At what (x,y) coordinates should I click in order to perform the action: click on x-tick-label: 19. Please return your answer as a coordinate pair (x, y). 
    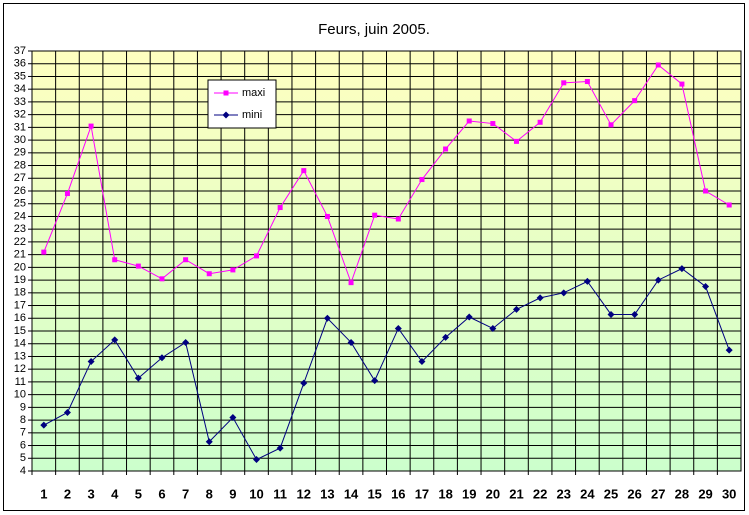
    Looking at the image, I should click on (469, 493).